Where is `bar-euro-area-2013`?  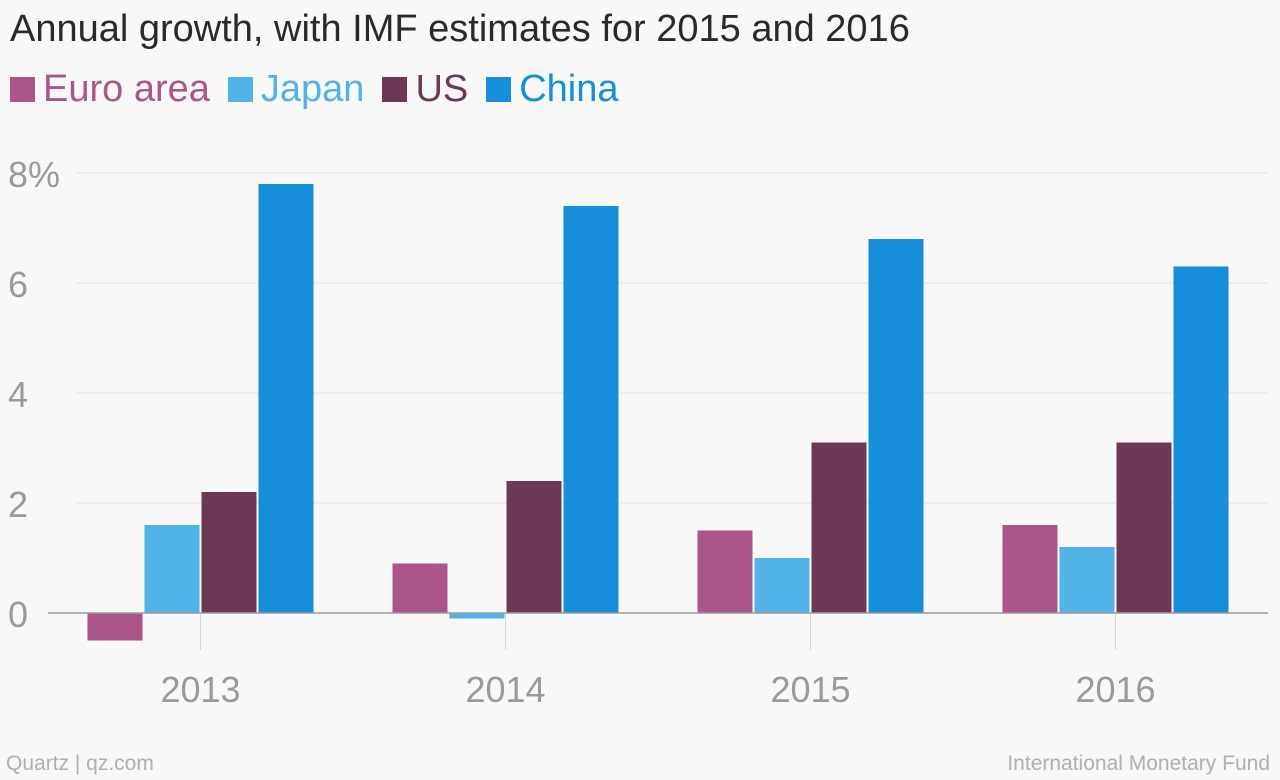 bar-euro-area-2013 is located at coordinates (115, 627).